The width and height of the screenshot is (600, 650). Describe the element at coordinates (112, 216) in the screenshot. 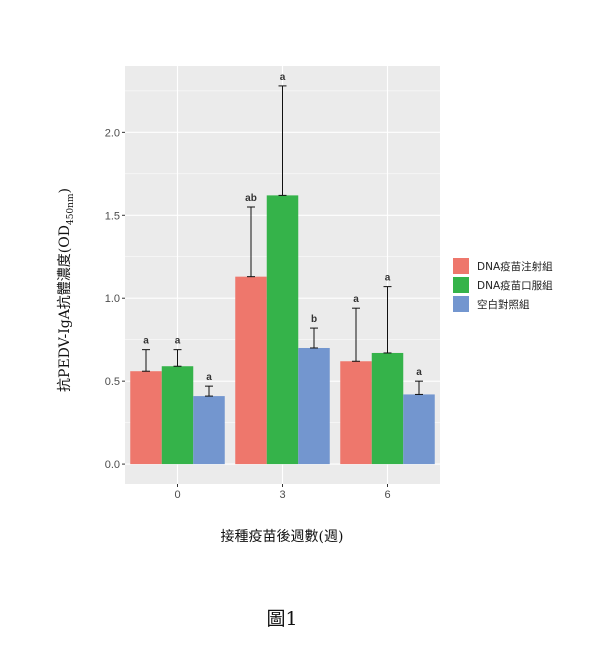

I see `y-tick-label: 1.5` at that location.